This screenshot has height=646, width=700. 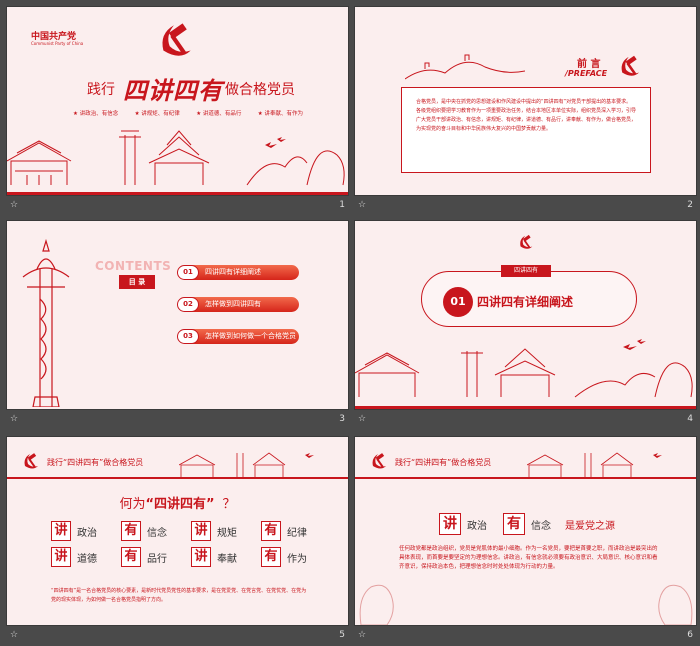 What do you see at coordinates (690, 205) in the screenshot?
I see `slide-number-2: 2` at bounding box center [690, 205].